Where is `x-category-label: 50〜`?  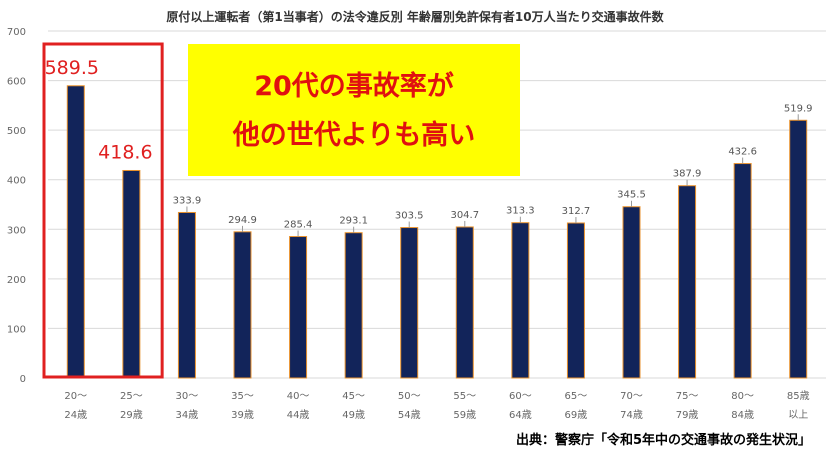
x-category-label: 50〜 is located at coordinates (409, 396).